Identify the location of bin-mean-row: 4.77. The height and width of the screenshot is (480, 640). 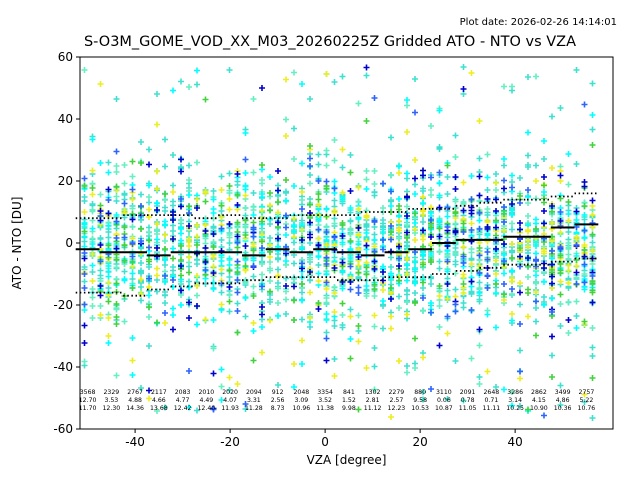
(183, 400).